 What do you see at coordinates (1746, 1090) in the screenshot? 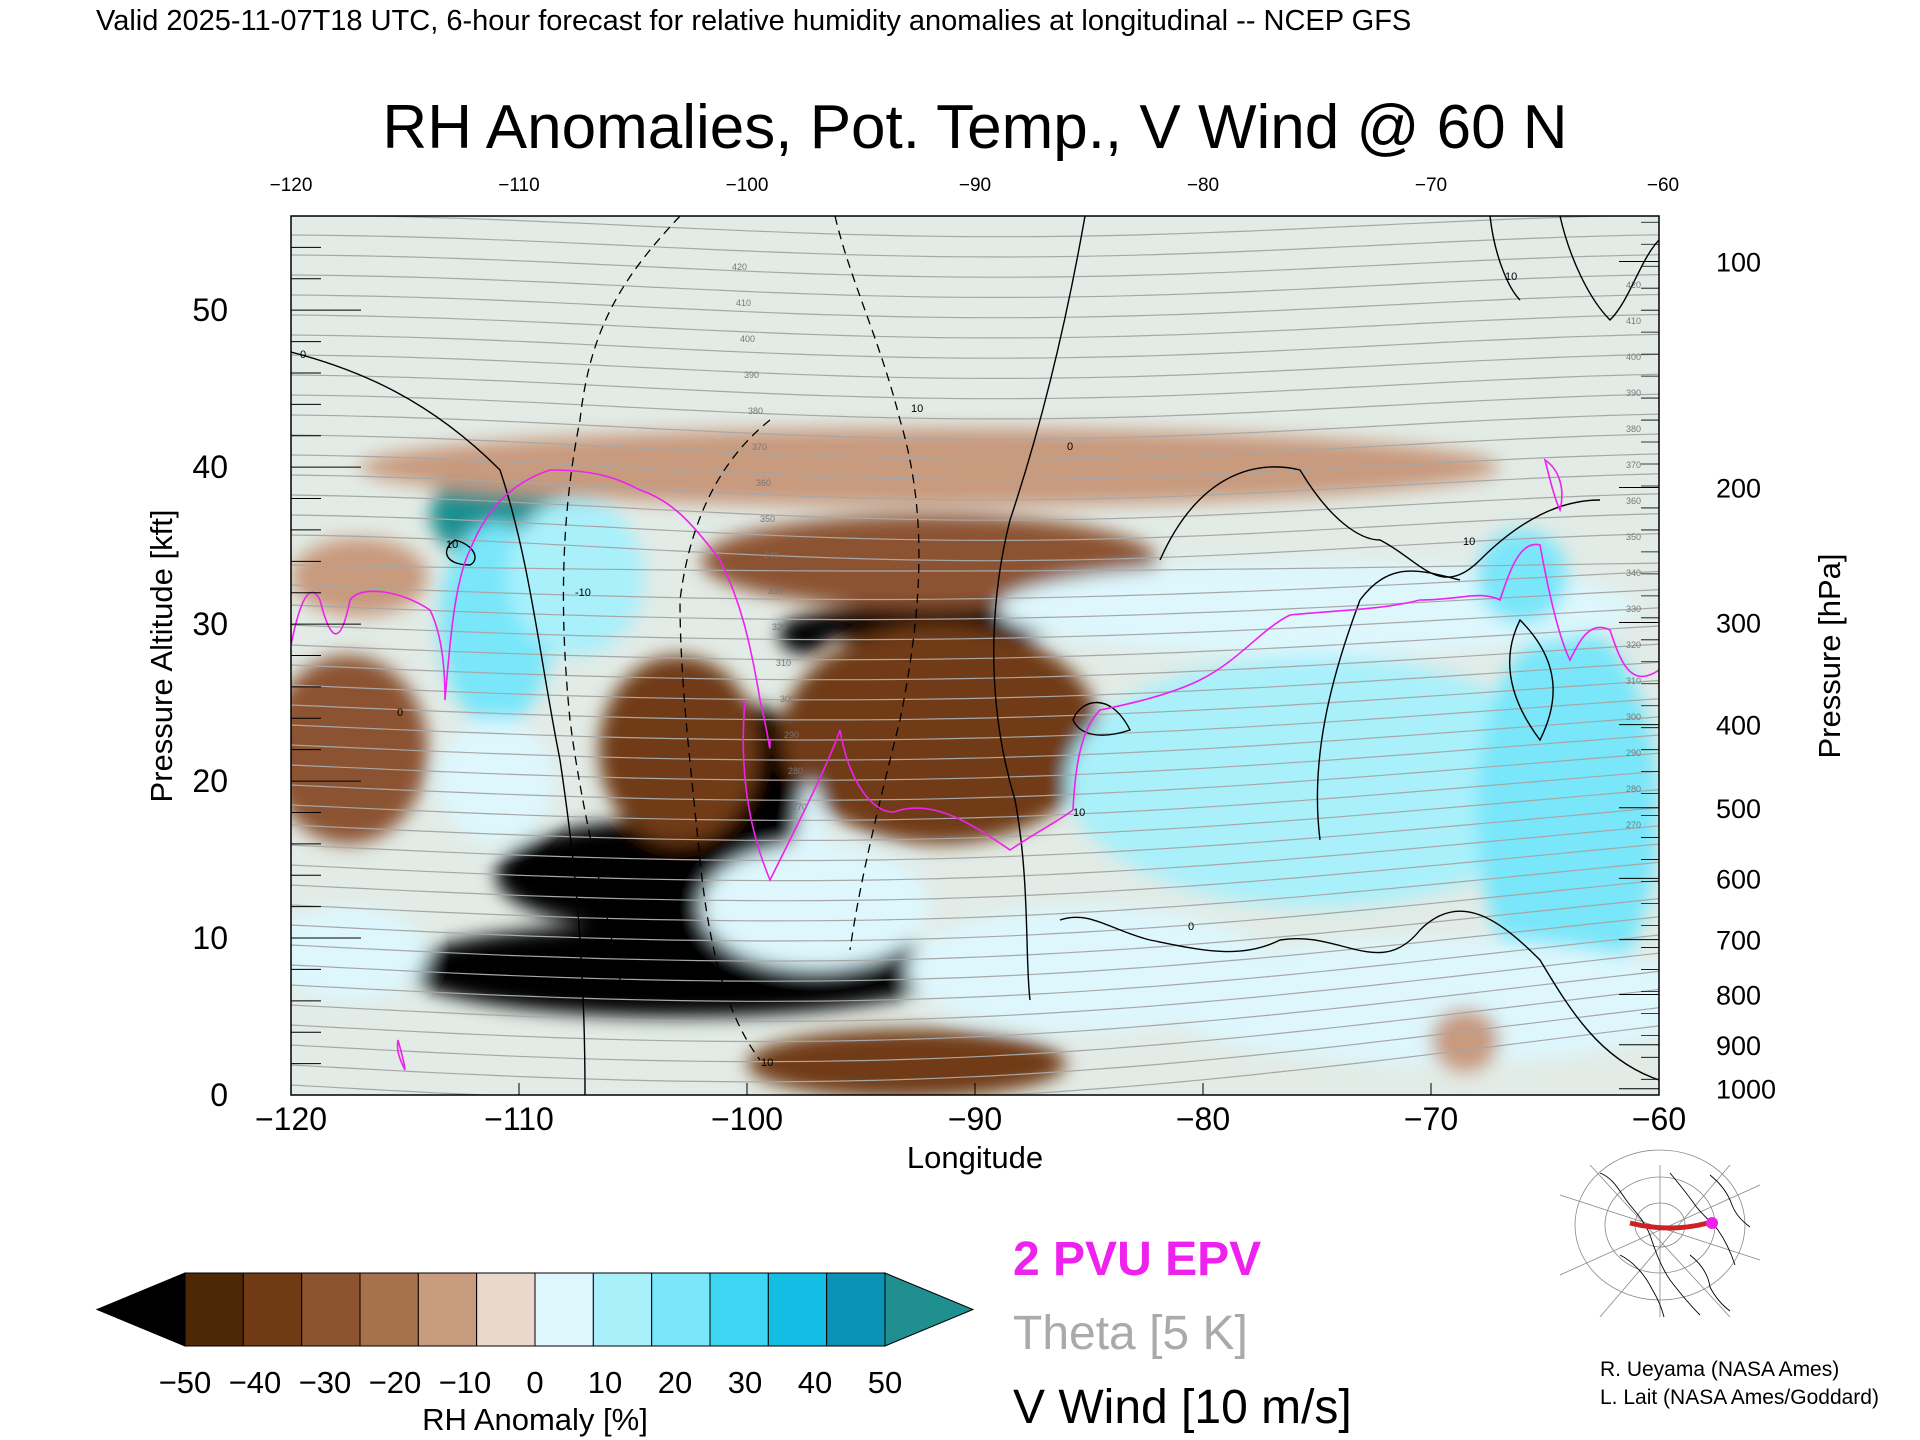
I see `pressure-tick-label: 1000` at bounding box center [1746, 1090].